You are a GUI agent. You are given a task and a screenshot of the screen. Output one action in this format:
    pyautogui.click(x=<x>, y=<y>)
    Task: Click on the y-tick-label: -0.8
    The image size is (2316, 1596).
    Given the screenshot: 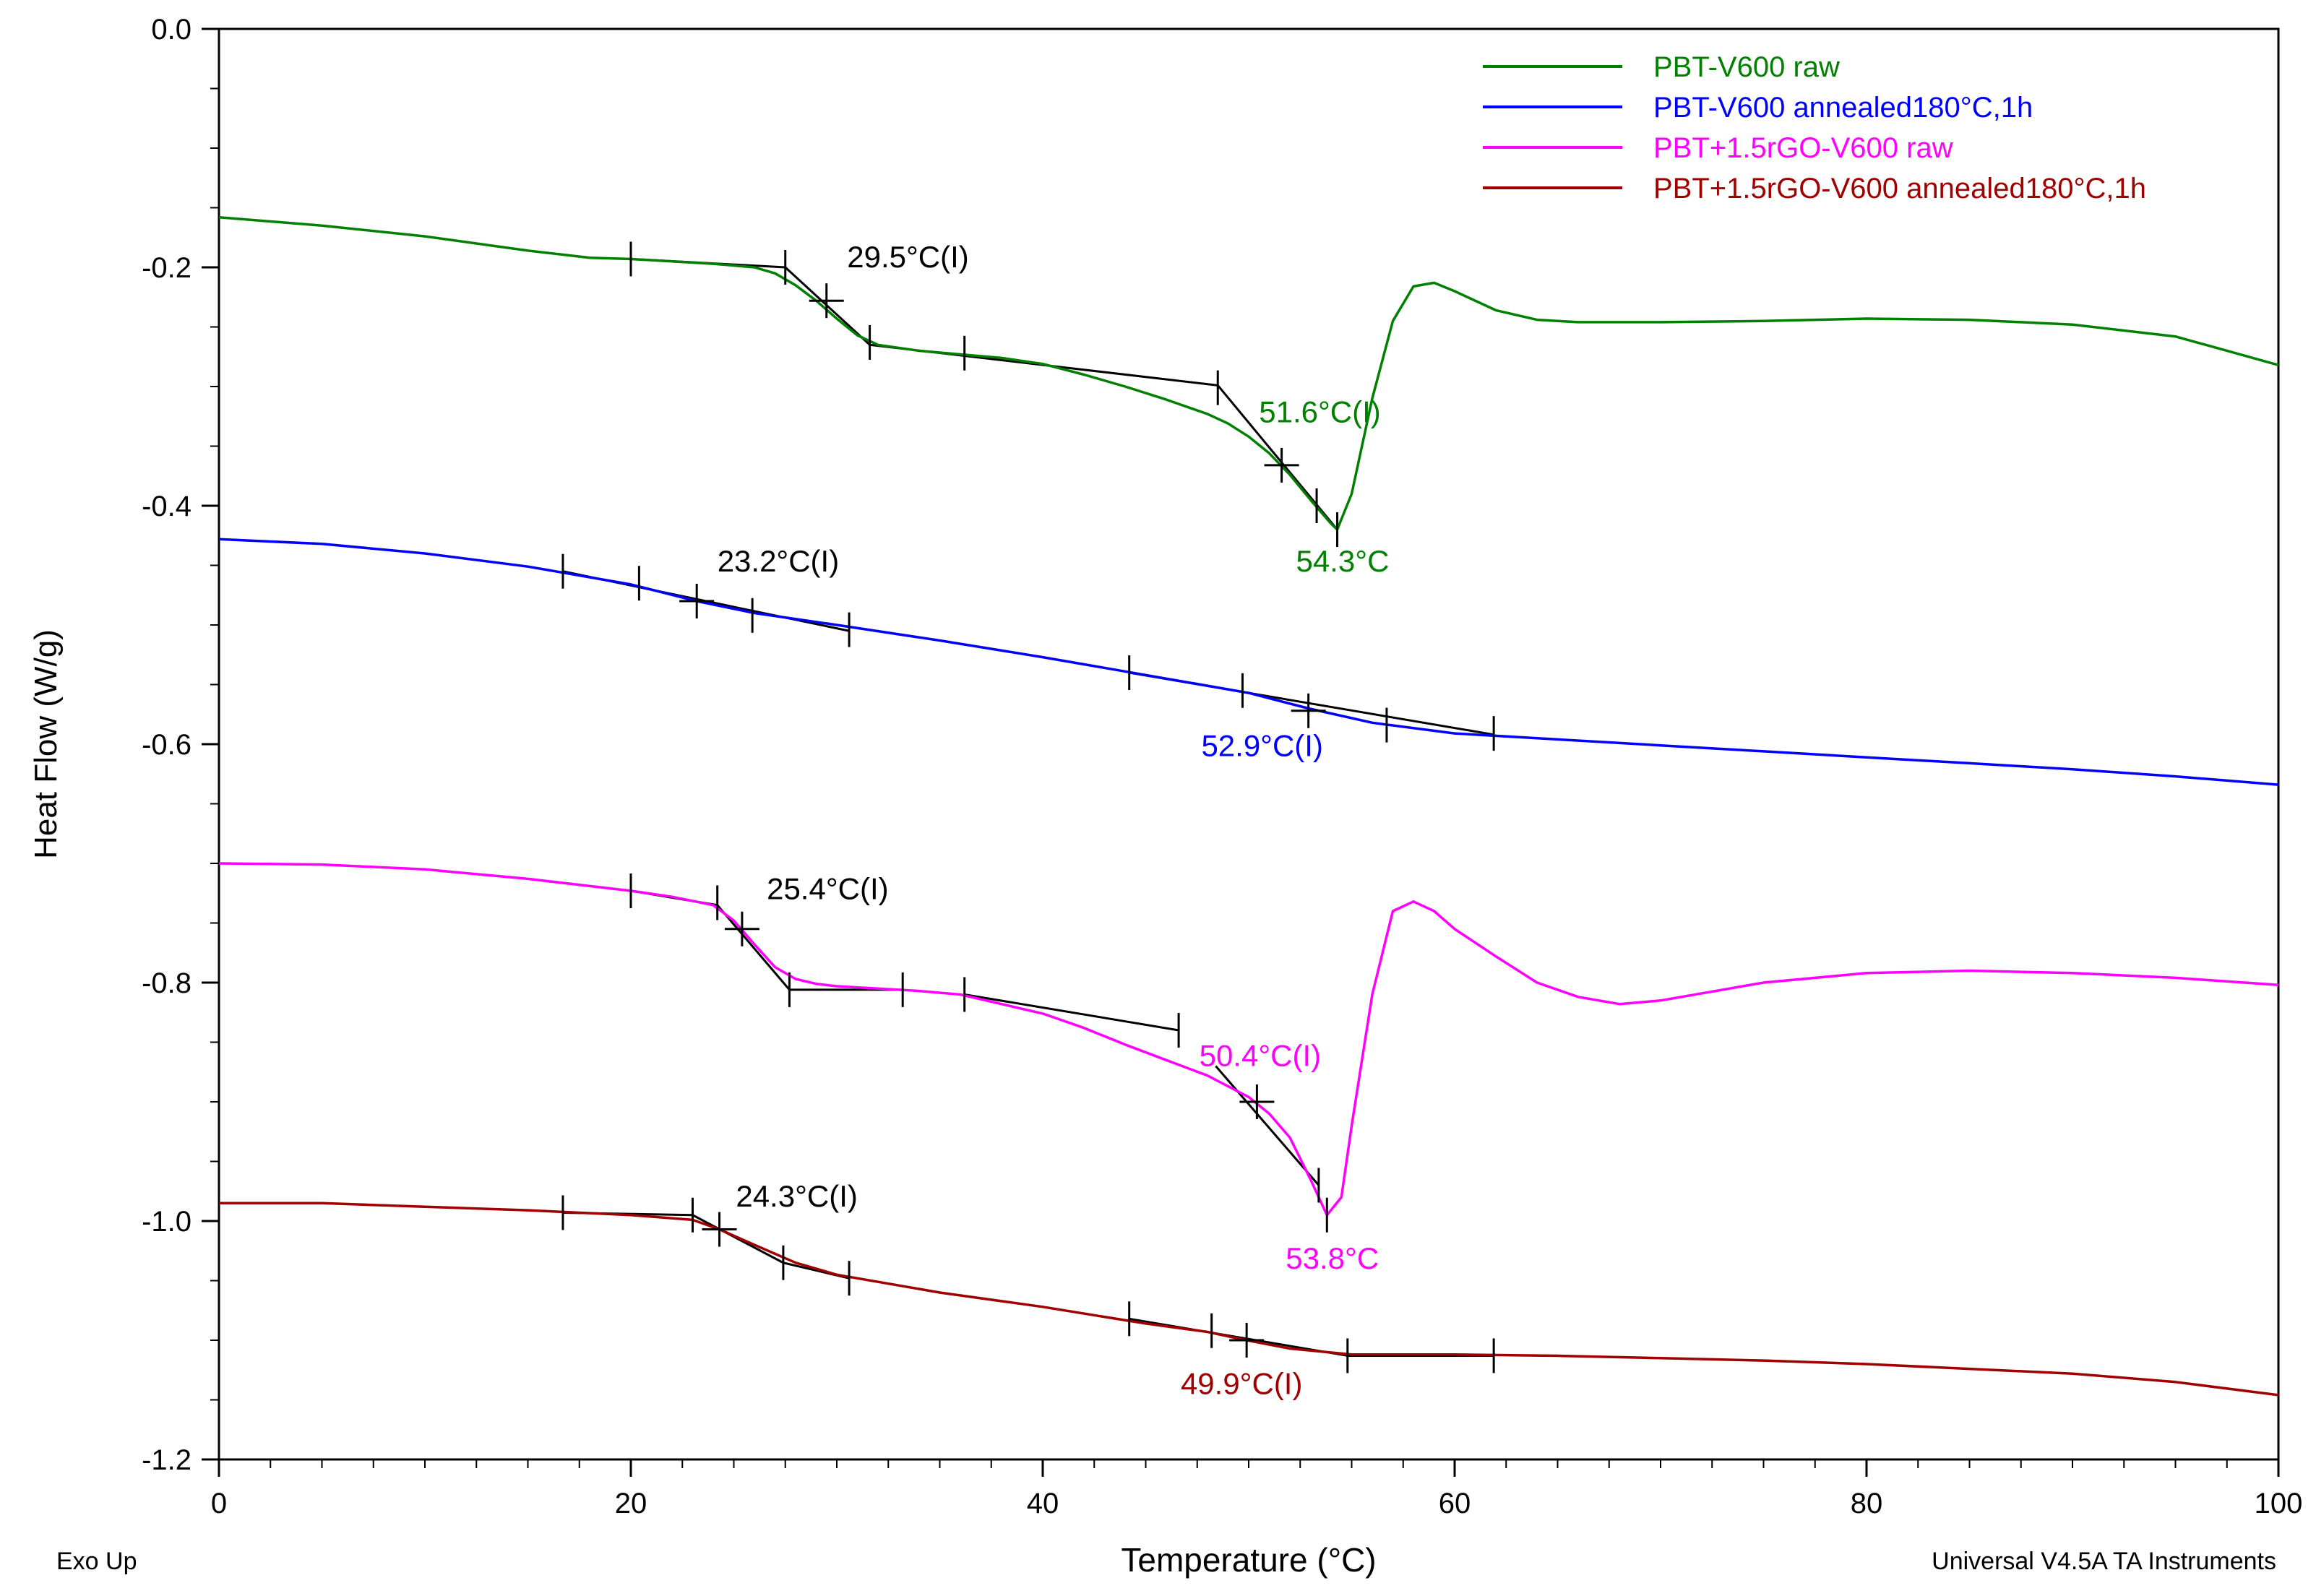 What is the action you would take?
    pyautogui.click(x=166, y=983)
    